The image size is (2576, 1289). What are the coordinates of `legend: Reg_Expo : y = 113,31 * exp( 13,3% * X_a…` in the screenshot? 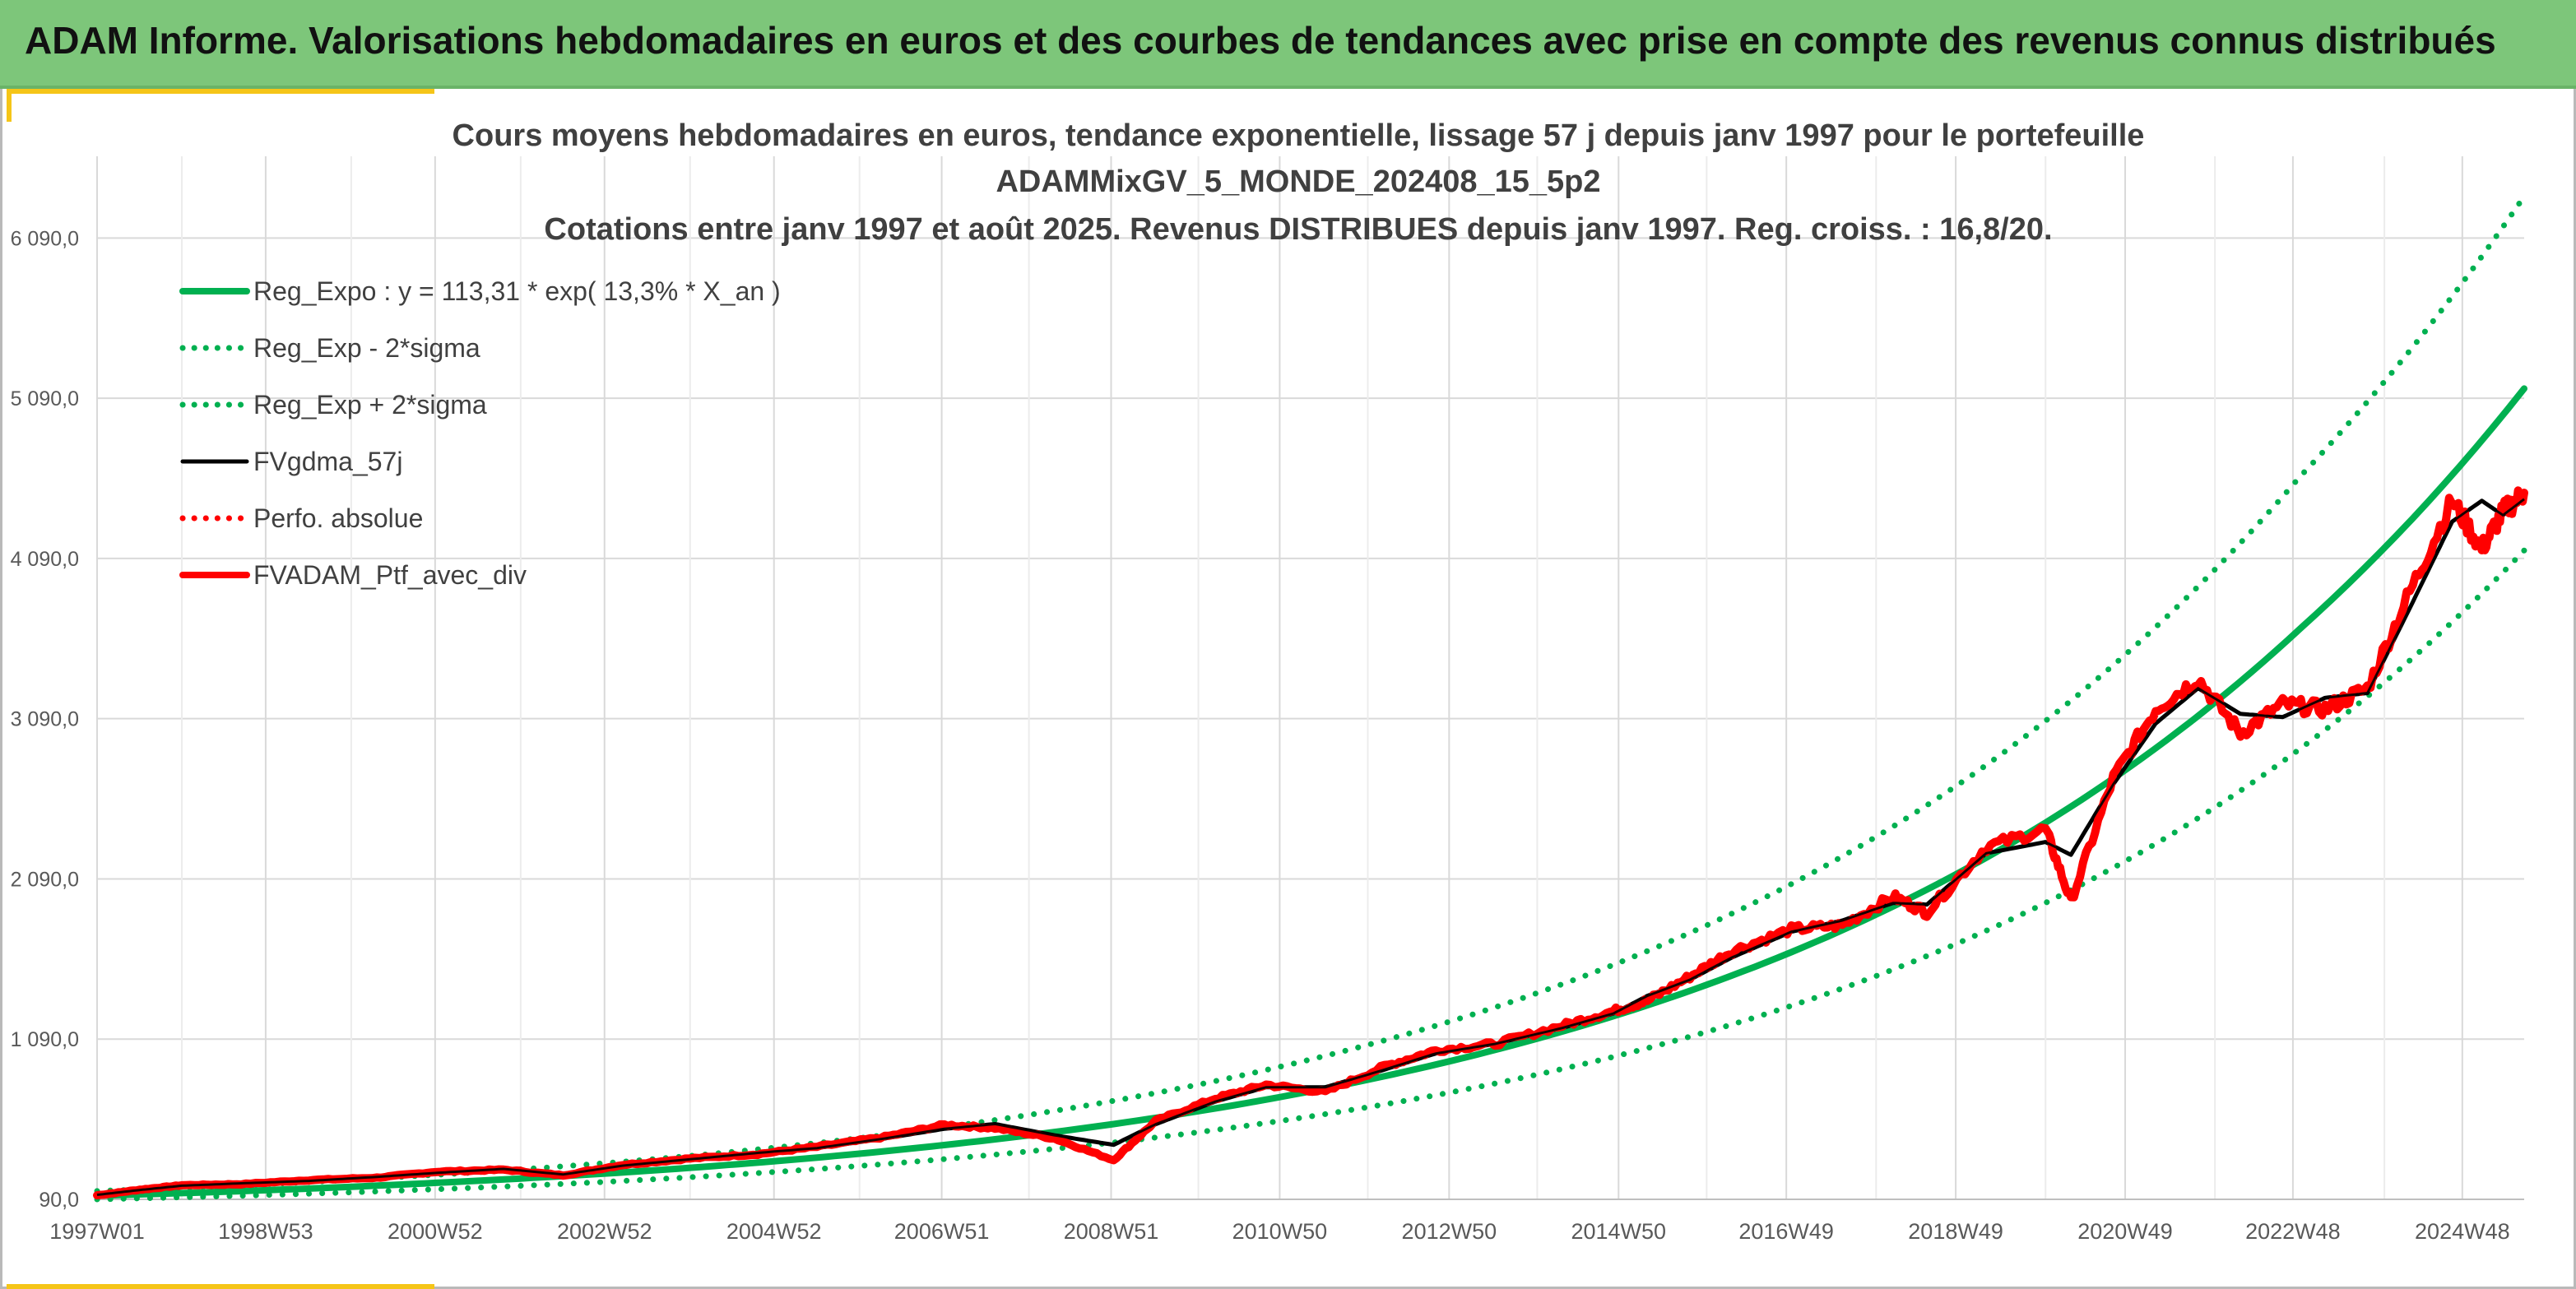 It's located at (480, 433).